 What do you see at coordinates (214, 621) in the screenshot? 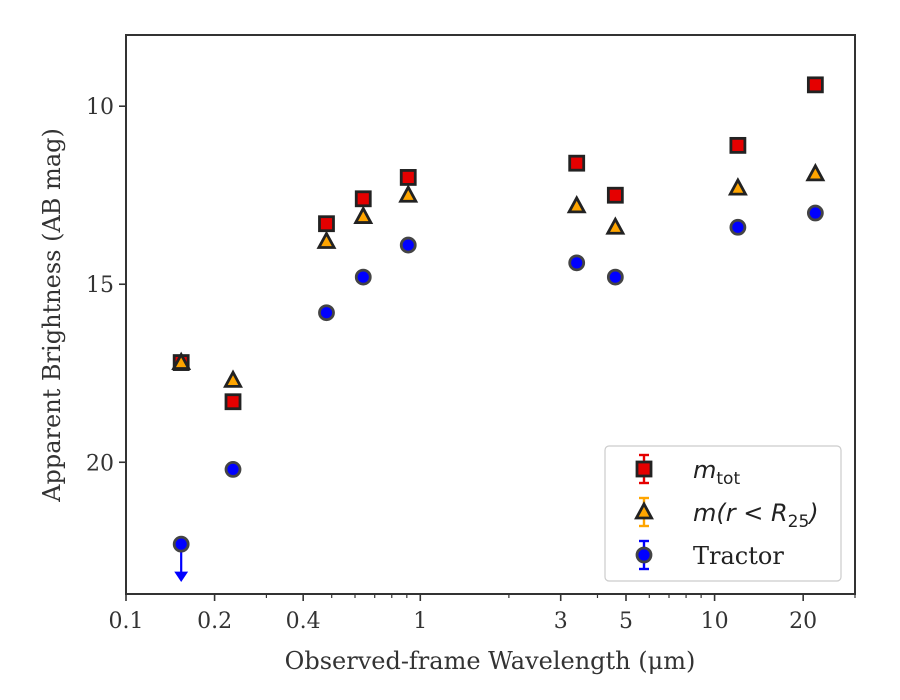
I see `x-tick-label: 0.2` at bounding box center [214, 621].